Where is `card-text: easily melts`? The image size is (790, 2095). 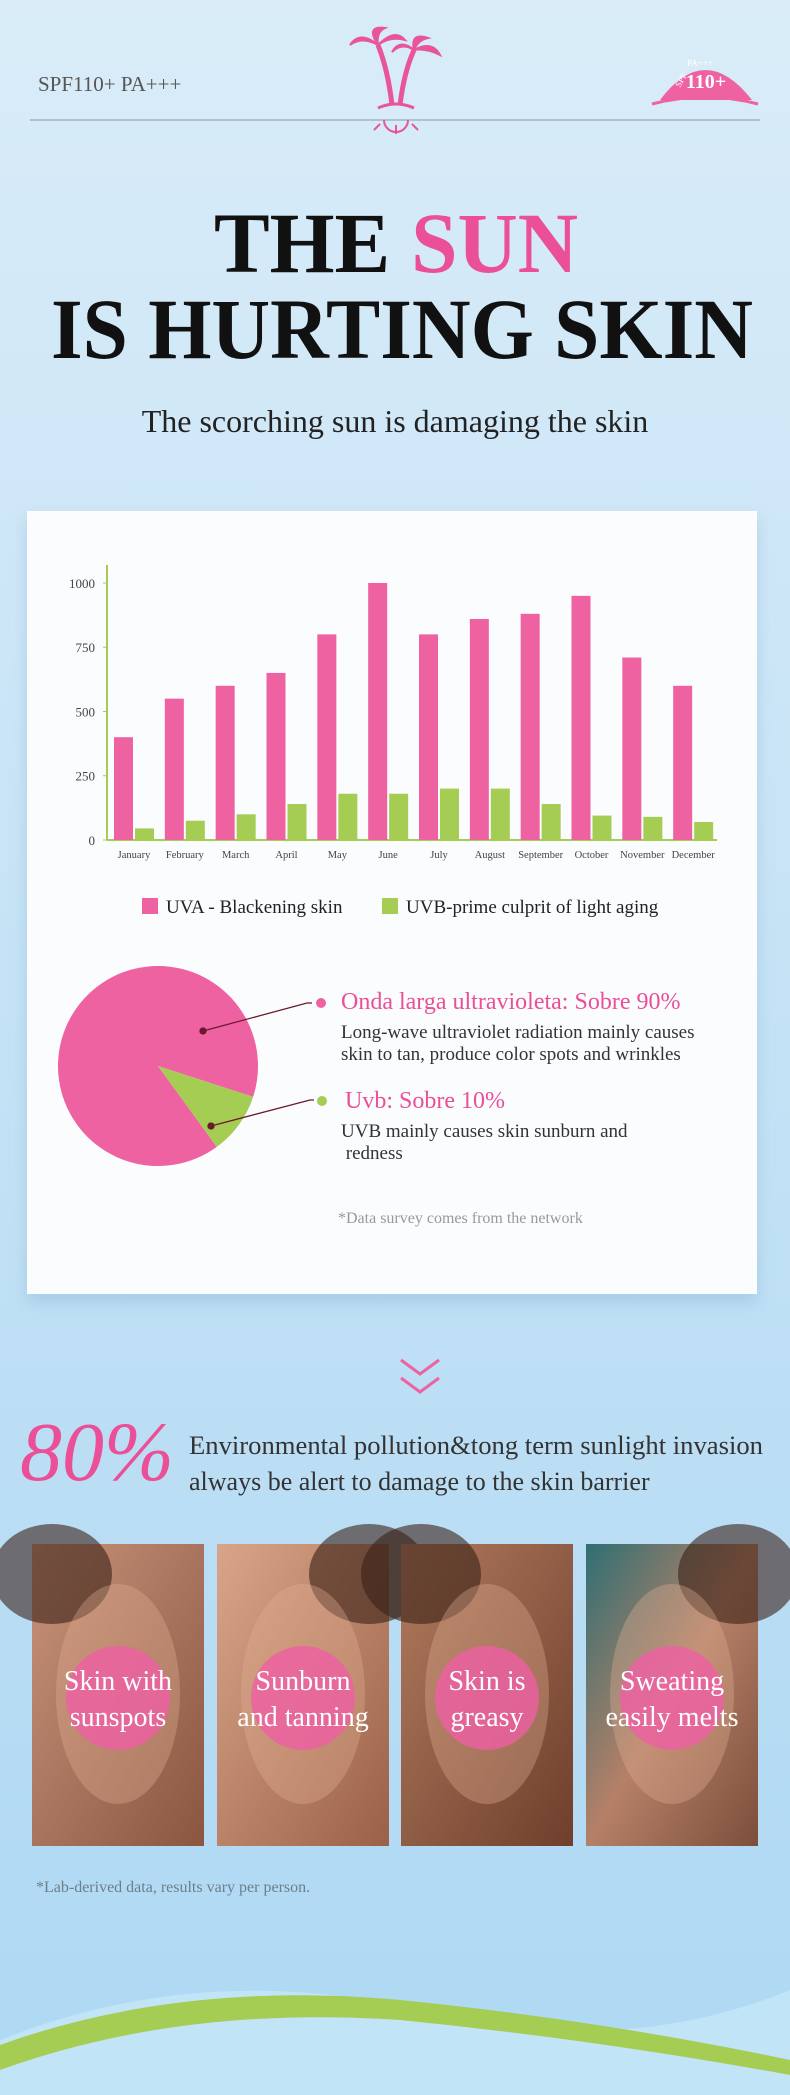
card-text: easily melts is located at coordinates (672, 1717).